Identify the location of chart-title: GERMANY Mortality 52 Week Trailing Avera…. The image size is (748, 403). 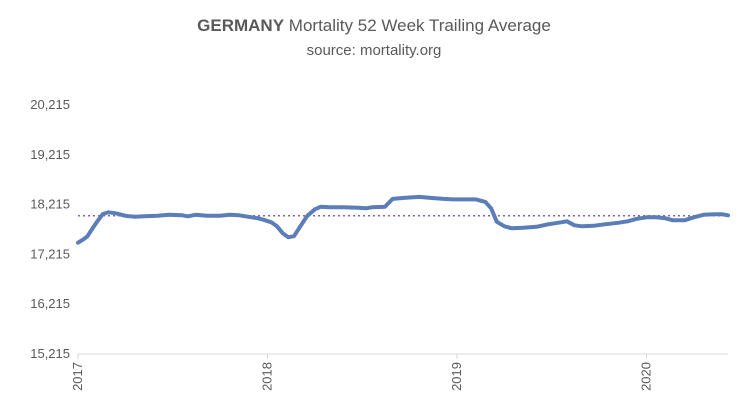
(374, 26).